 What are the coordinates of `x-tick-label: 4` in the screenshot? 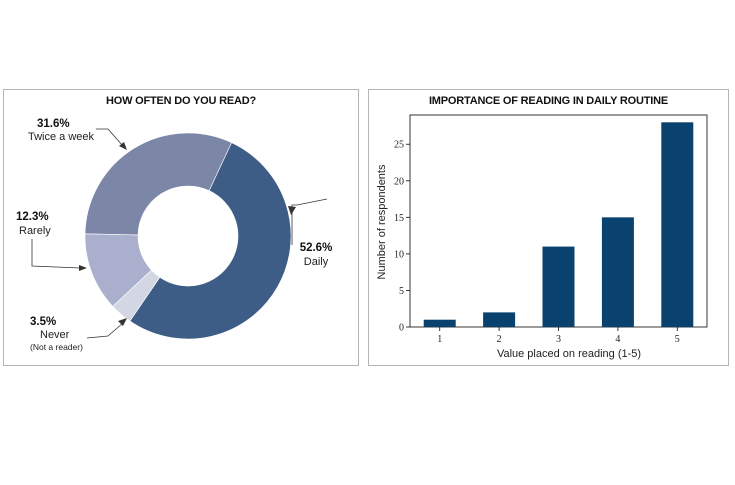 It's located at (617, 339).